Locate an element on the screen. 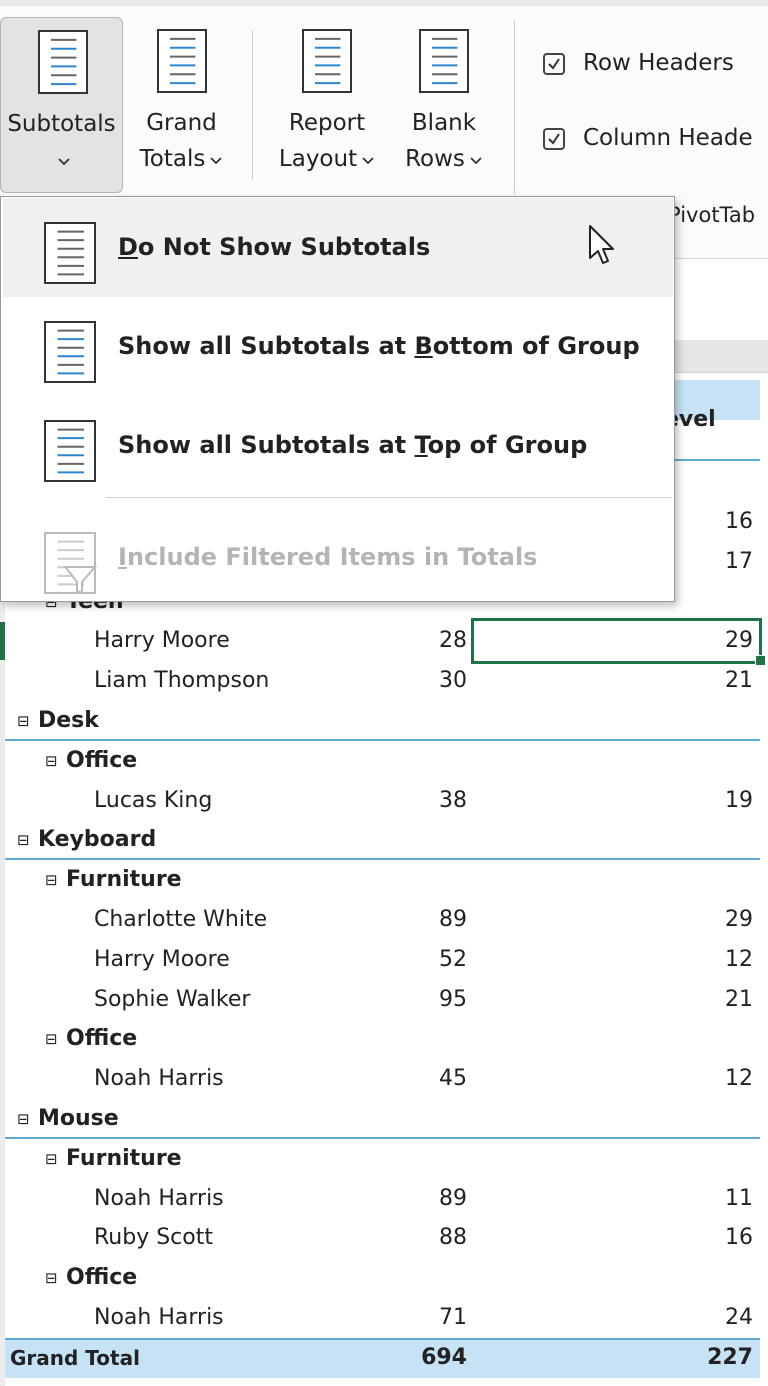 The height and width of the screenshot is (1386, 768). menu-item-label: Show all Subtotals at Bottom of Group is located at coordinates (379, 346).